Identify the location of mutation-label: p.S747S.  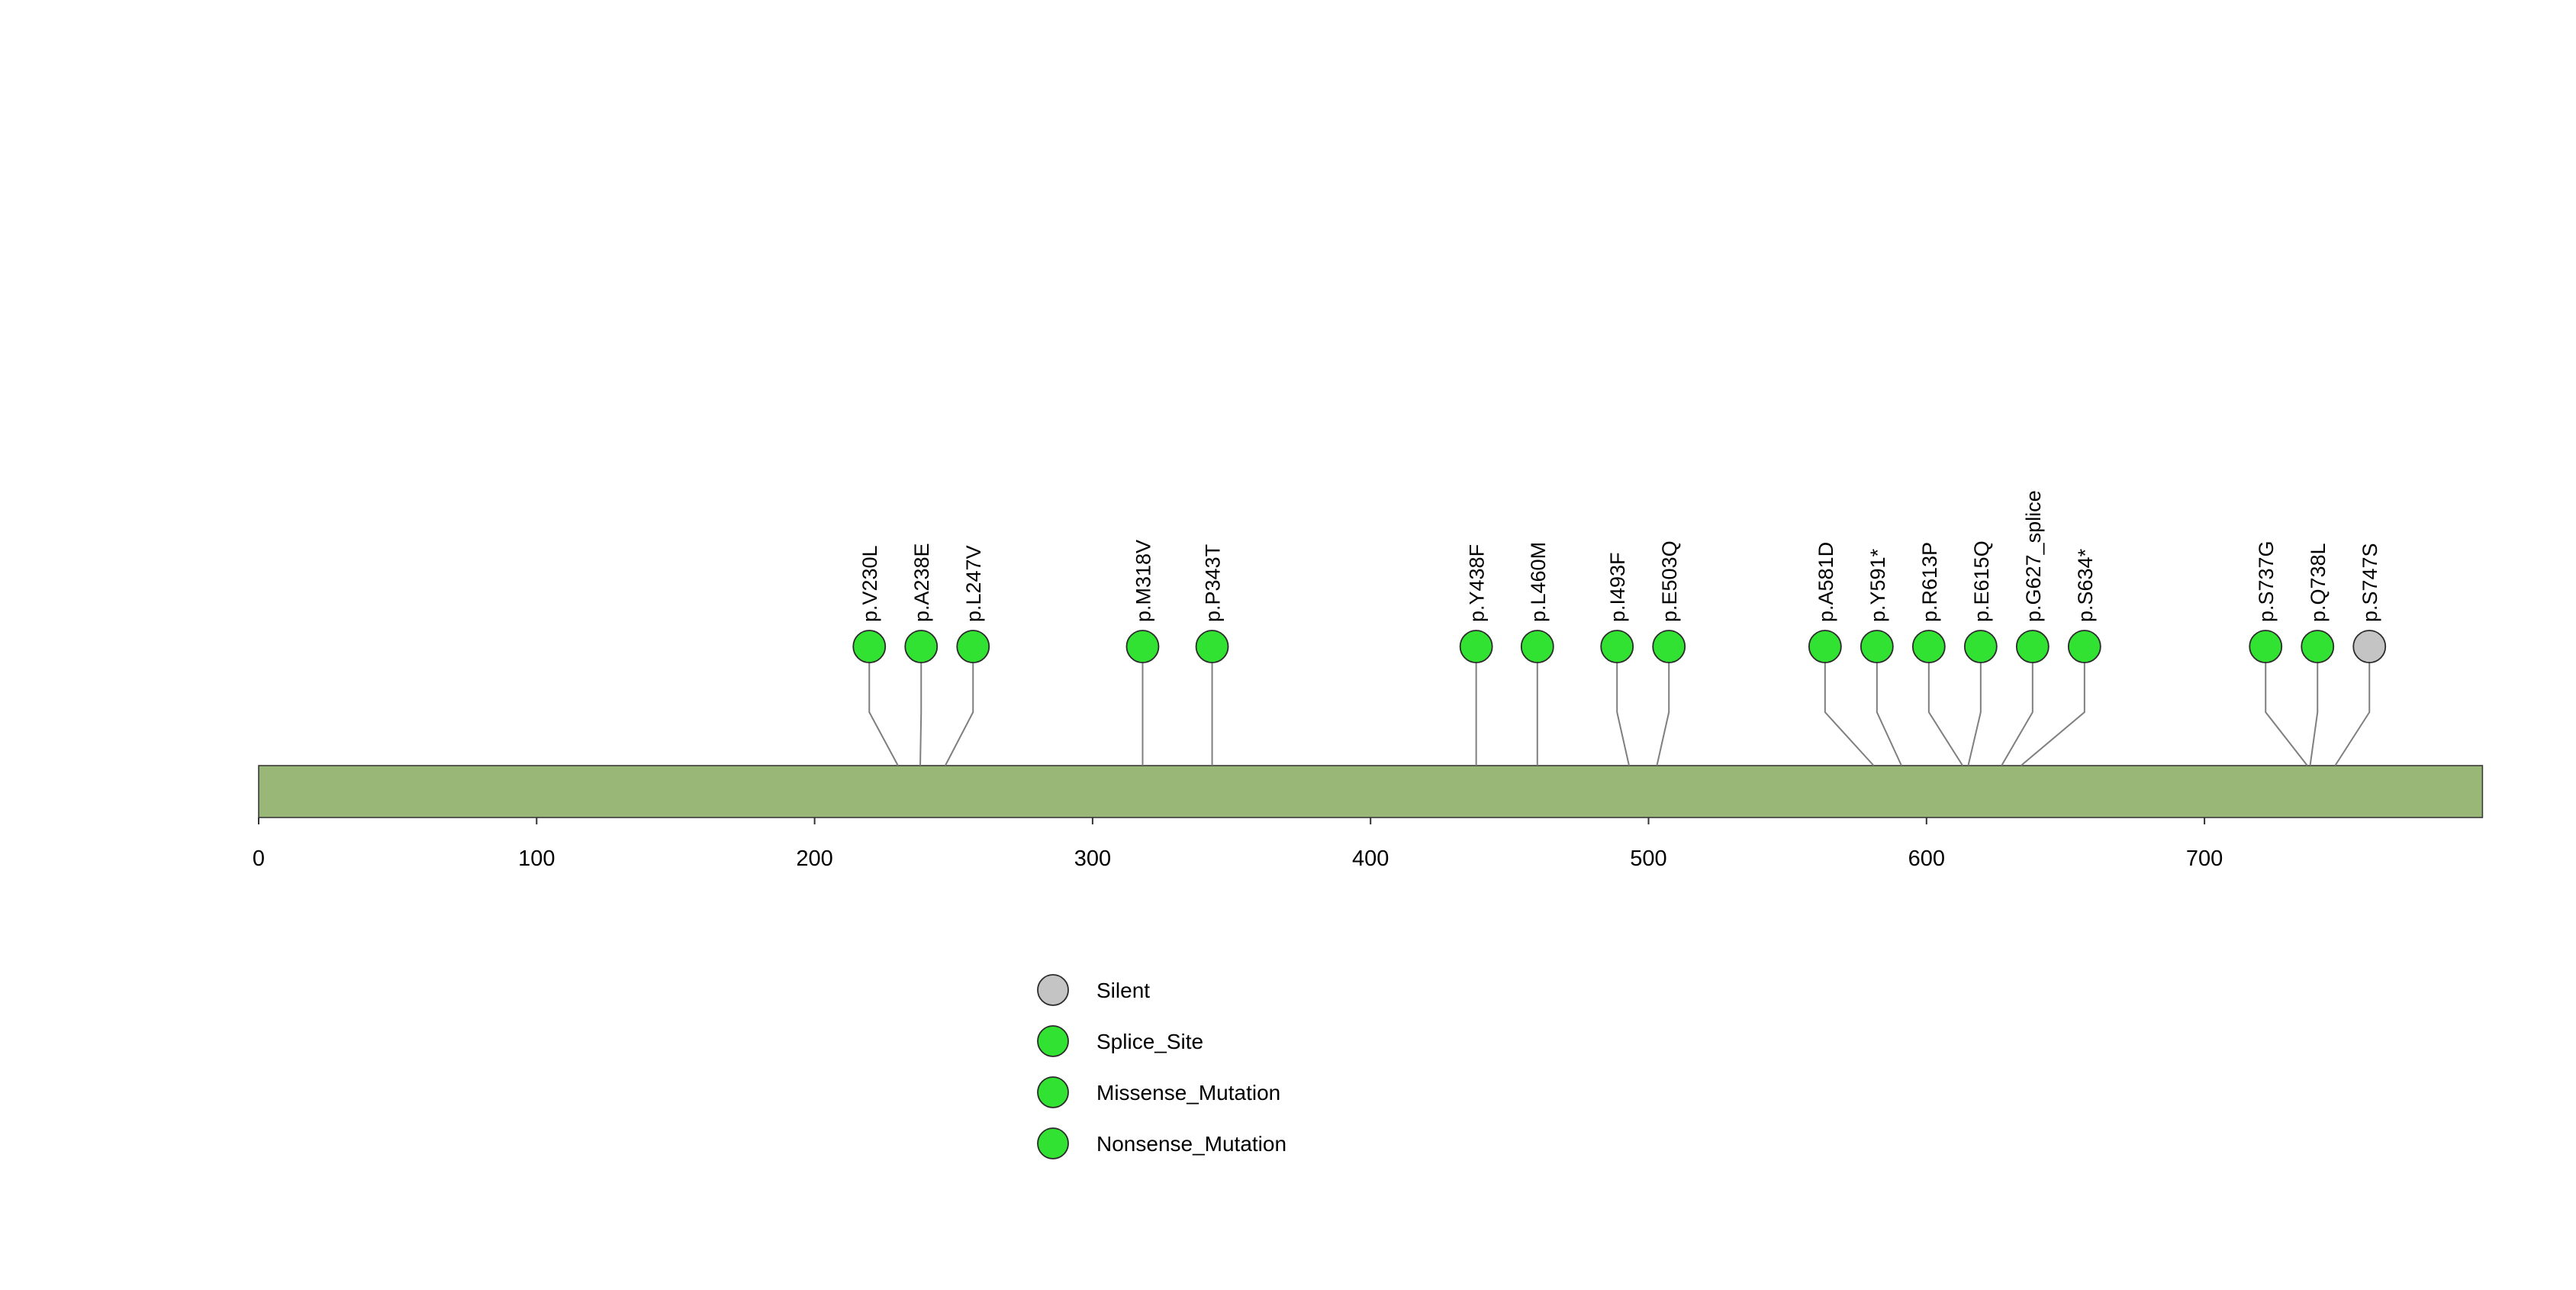
(2370, 583).